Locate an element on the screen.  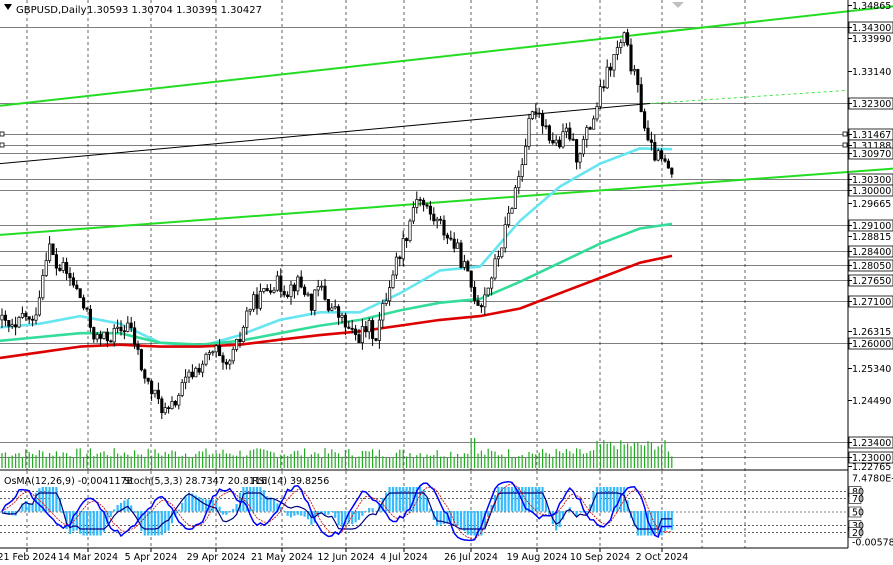
time-label: 14 Mar 2024 is located at coordinates (88, 557).